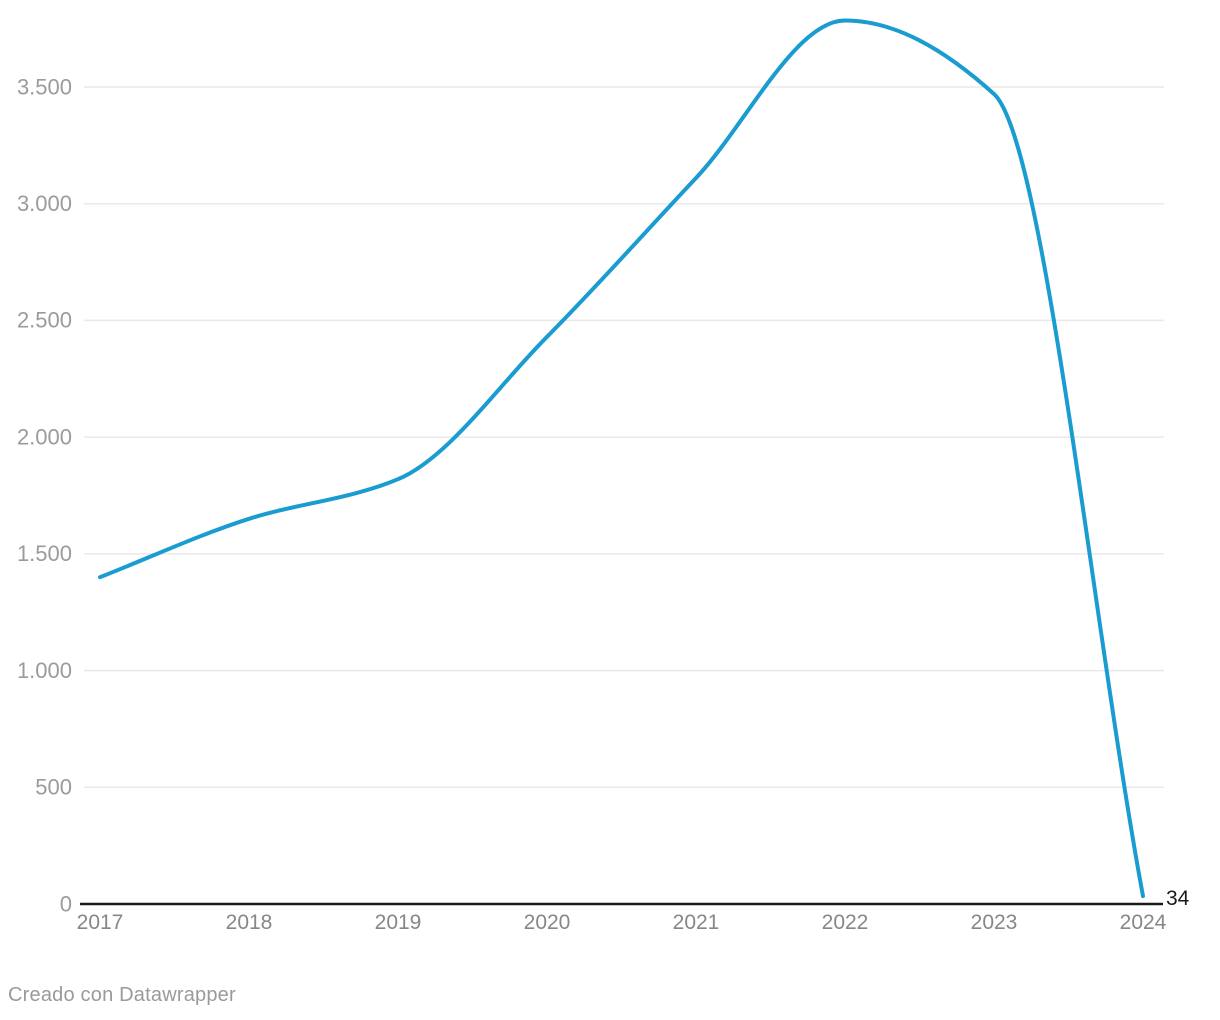 The width and height of the screenshot is (1220, 1020). I want to click on datawrapper-credit: Creado con Datawrapper, so click(122, 995).